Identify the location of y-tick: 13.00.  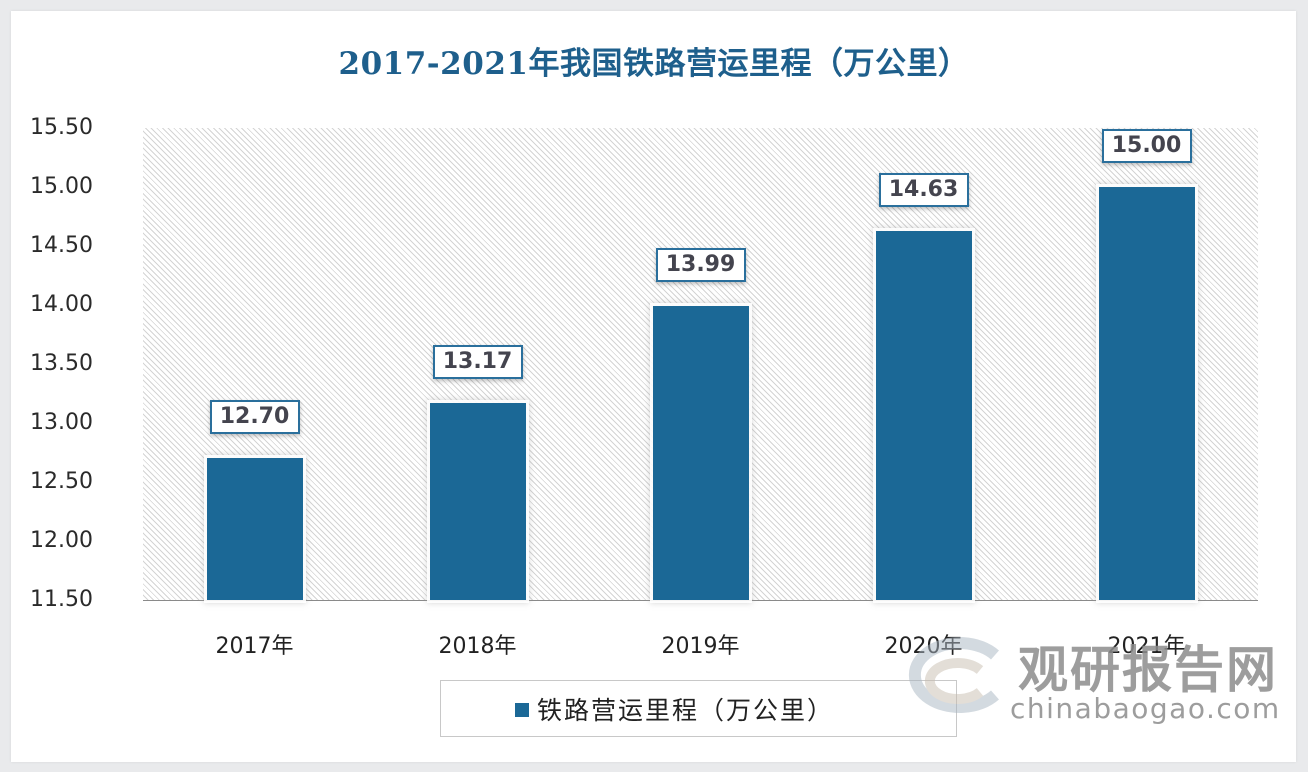
(61, 422).